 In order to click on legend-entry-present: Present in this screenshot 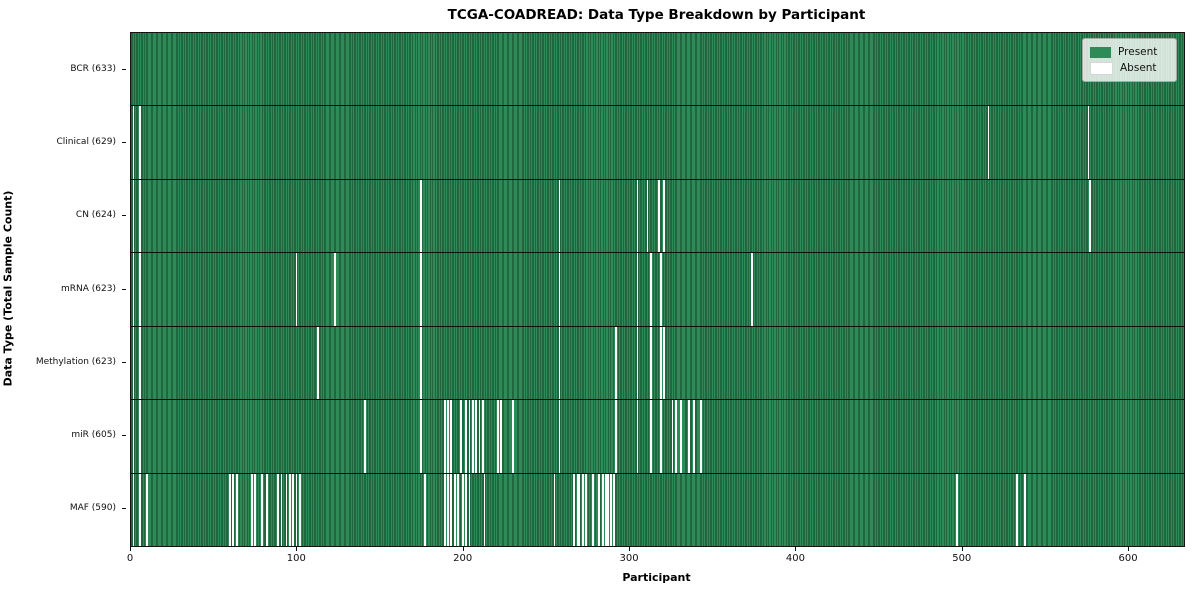, I will do `click(1129, 52)`.